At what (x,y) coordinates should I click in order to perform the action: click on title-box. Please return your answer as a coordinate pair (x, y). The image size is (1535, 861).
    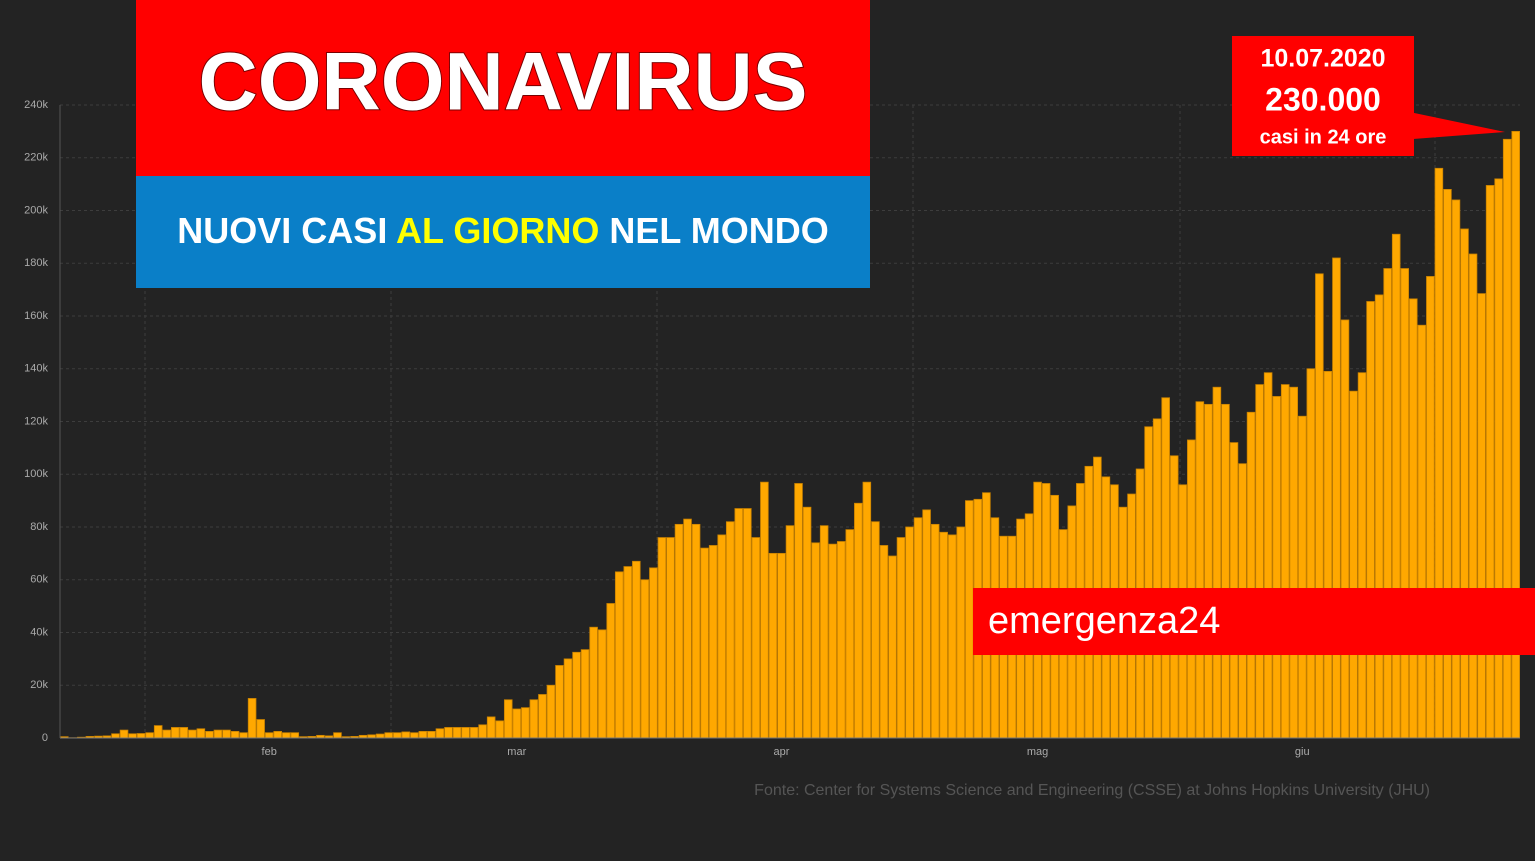
    Looking at the image, I should click on (503, 88).